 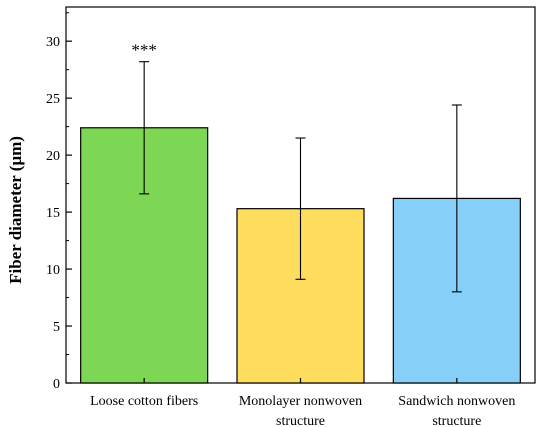 What do you see at coordinates (53, 213) in the screenshot?
I see `y-tick-label: 15` at bounding box center [53, 213].